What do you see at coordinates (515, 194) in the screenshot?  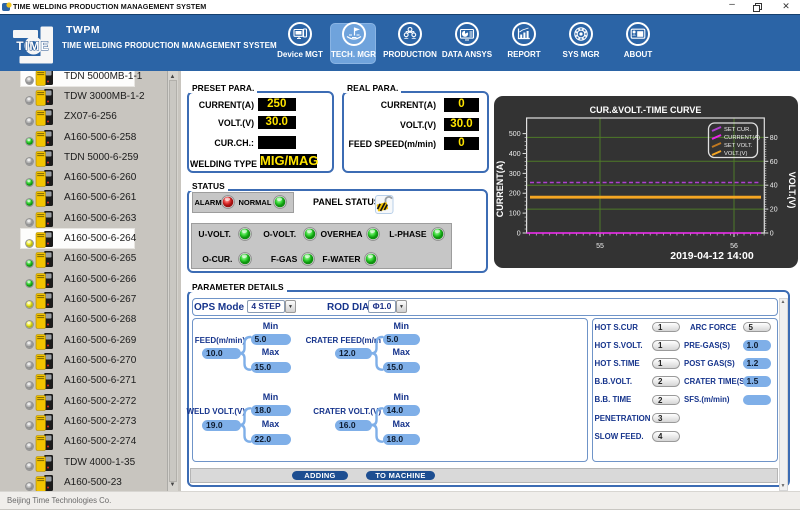 I see `svg-text: 200` at bounding box center [515, 194].